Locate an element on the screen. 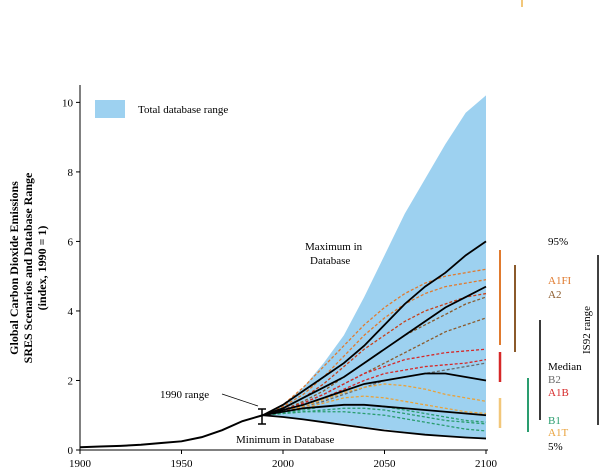 The height and width of the screenshot is (471, 600). x-tick-label-2000: 2000 is located at coordinates (283, 464).